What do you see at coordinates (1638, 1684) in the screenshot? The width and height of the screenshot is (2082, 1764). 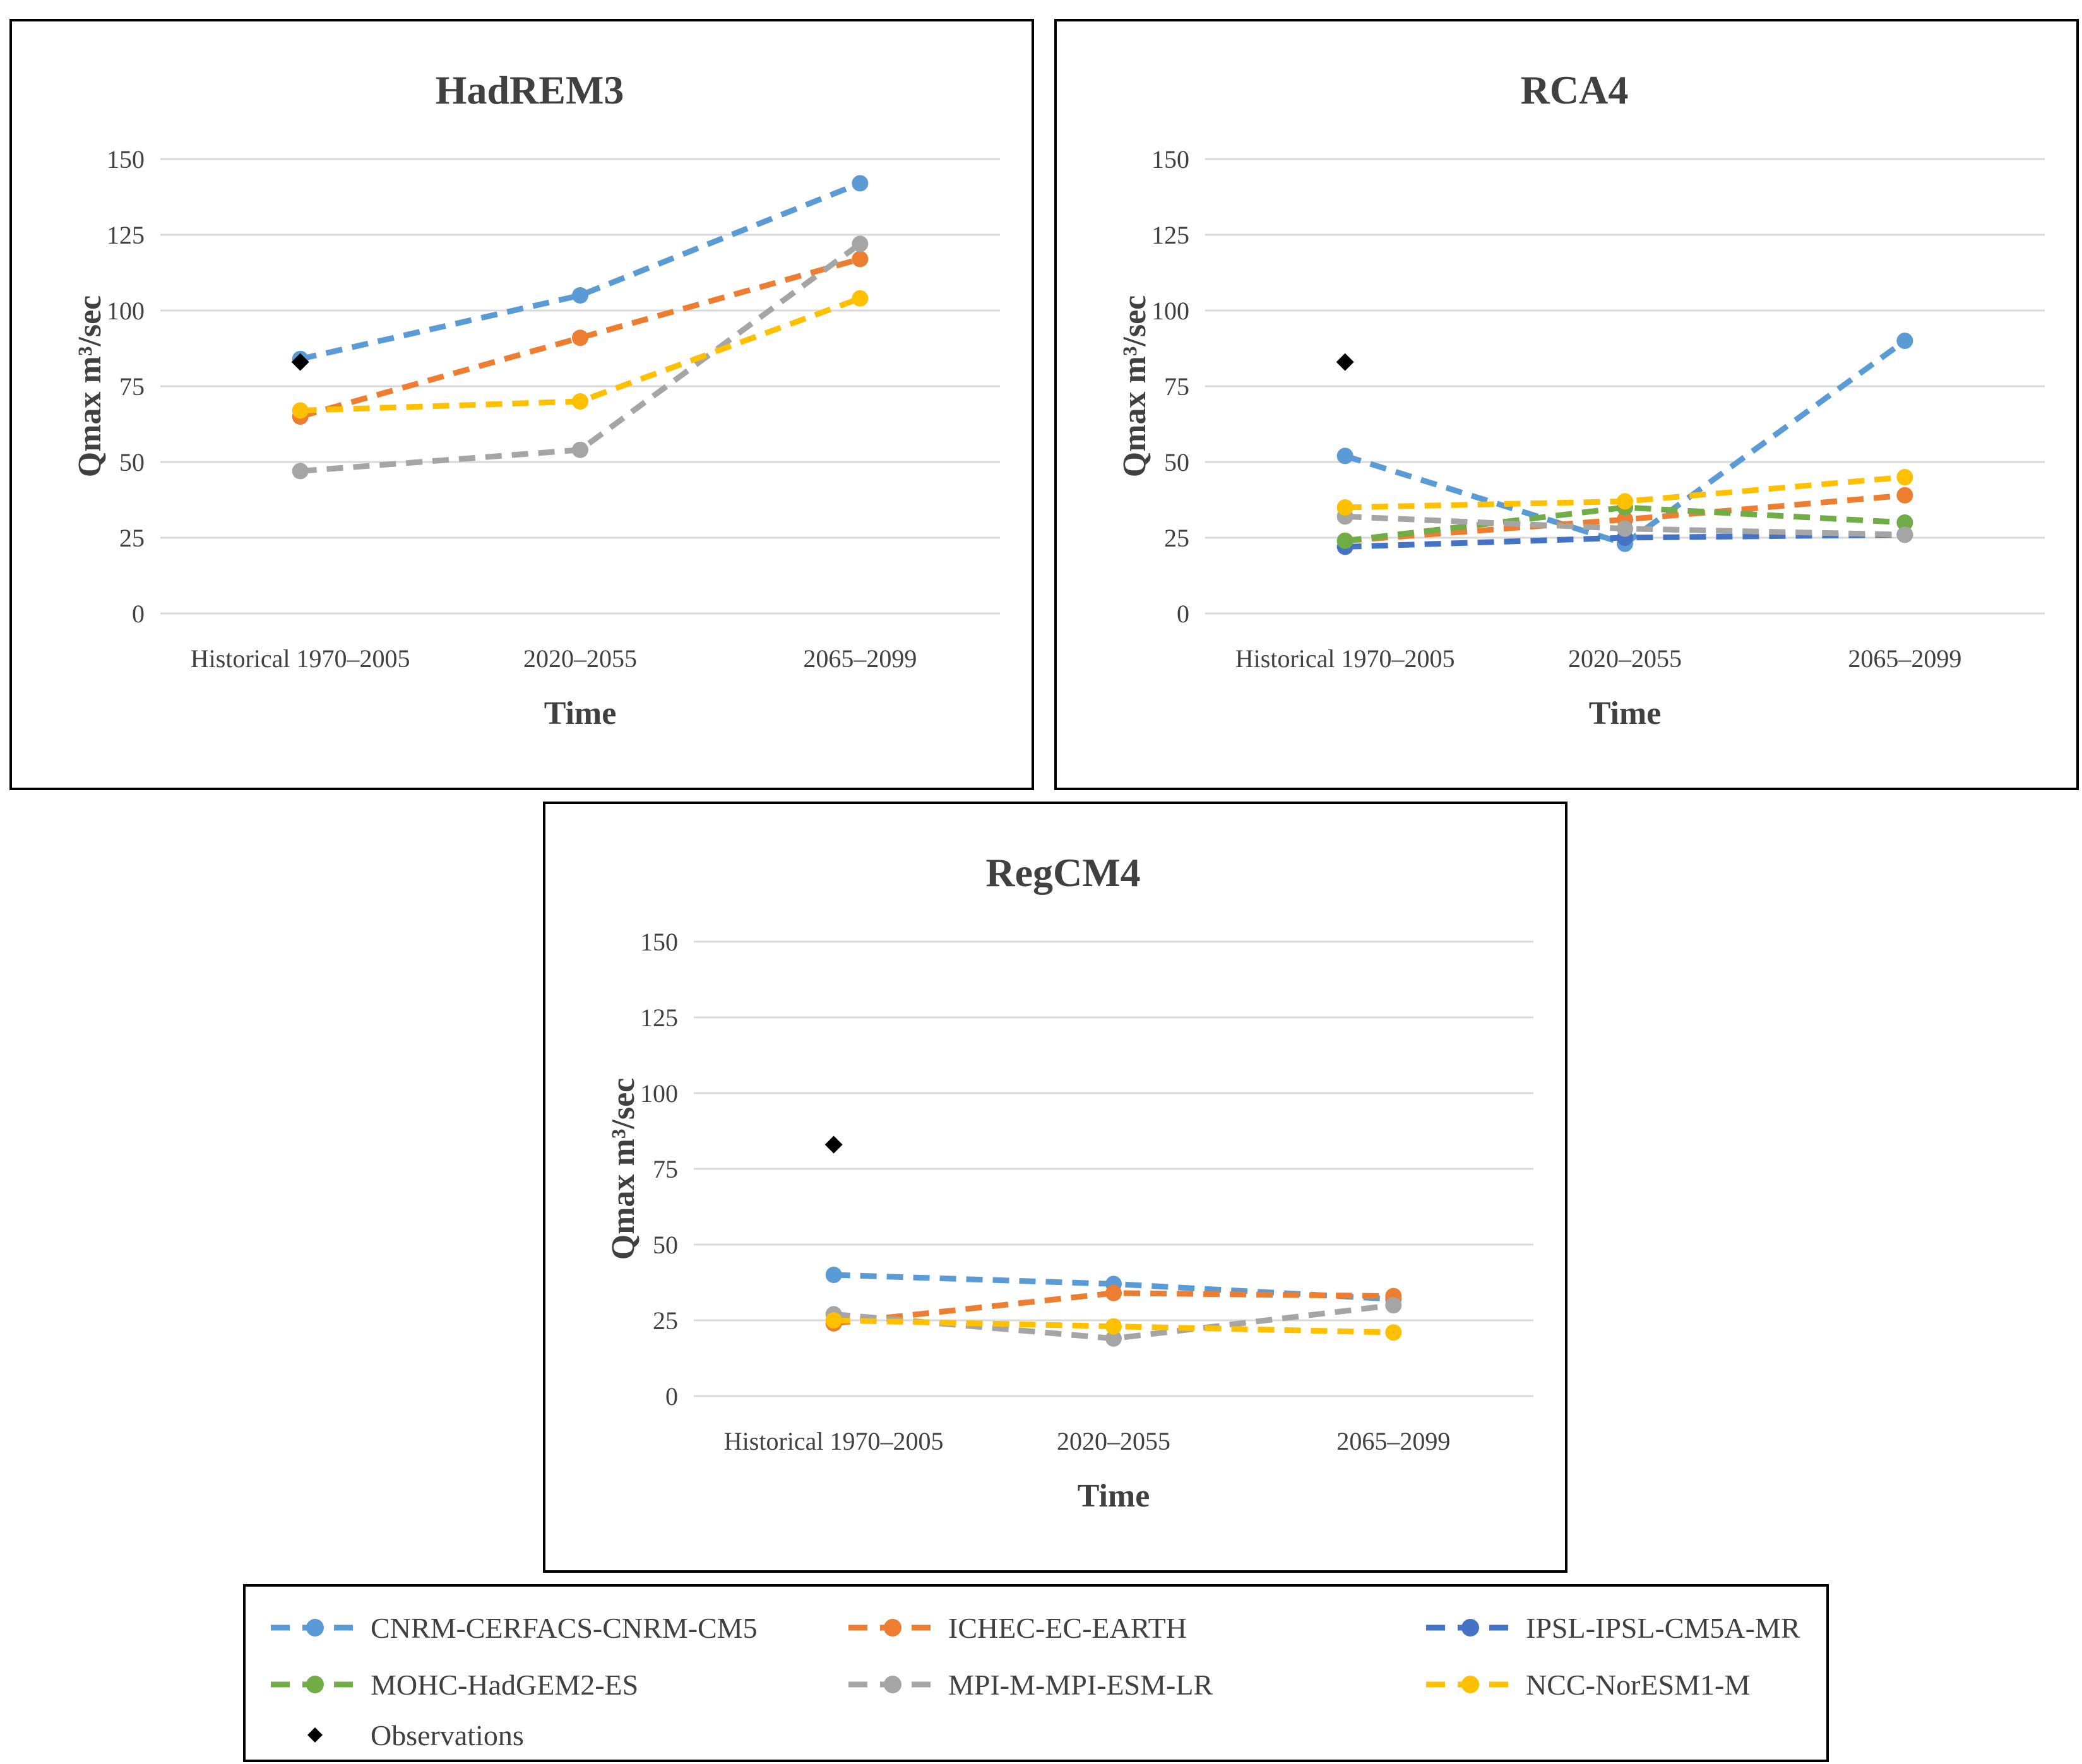 I see `legend-label-ncc: NCC-NorESM1-M` at bounding box center [1638, 1684].